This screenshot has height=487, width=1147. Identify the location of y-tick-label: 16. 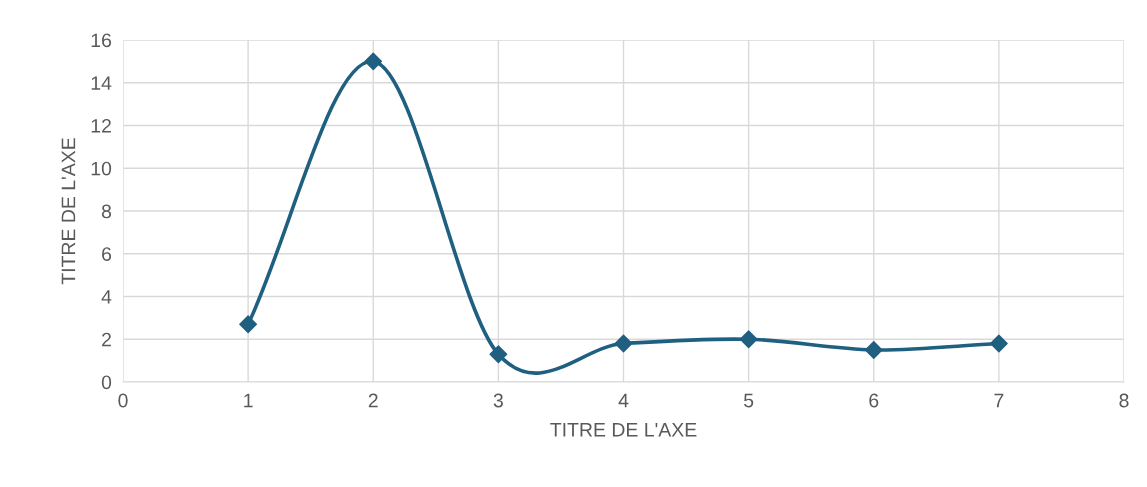
(101, 40).